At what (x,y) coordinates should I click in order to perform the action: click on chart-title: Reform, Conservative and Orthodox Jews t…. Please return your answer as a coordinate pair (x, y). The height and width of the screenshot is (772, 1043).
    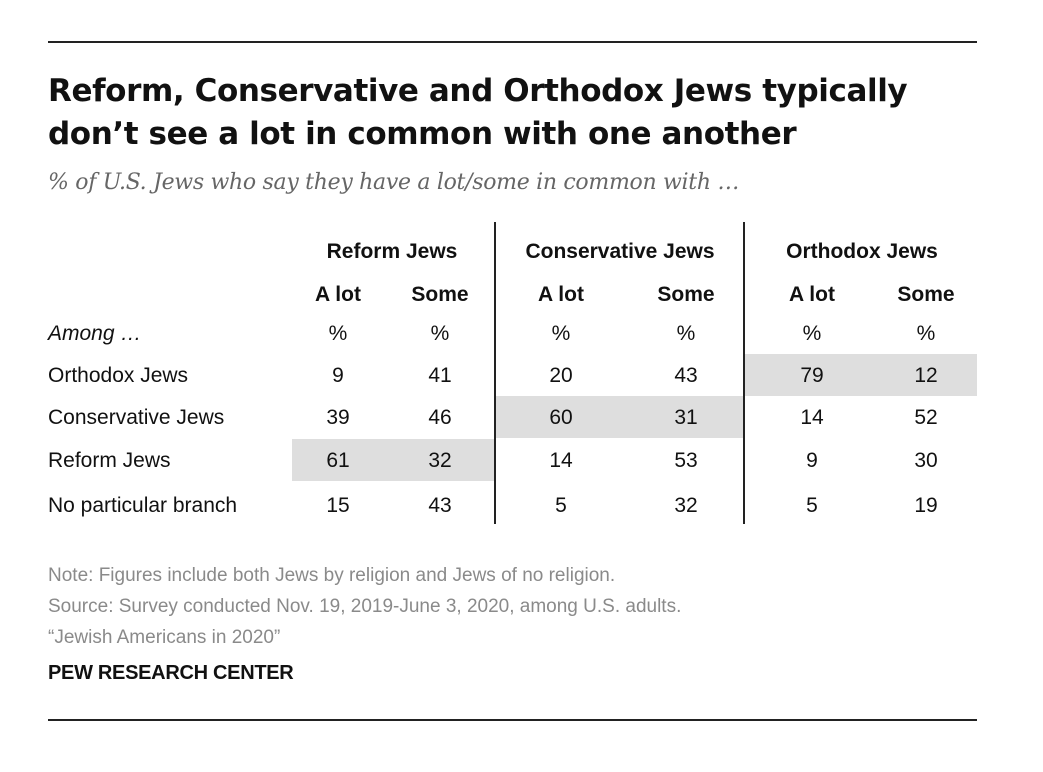
    Looking at the image, I should click on (478, 112).